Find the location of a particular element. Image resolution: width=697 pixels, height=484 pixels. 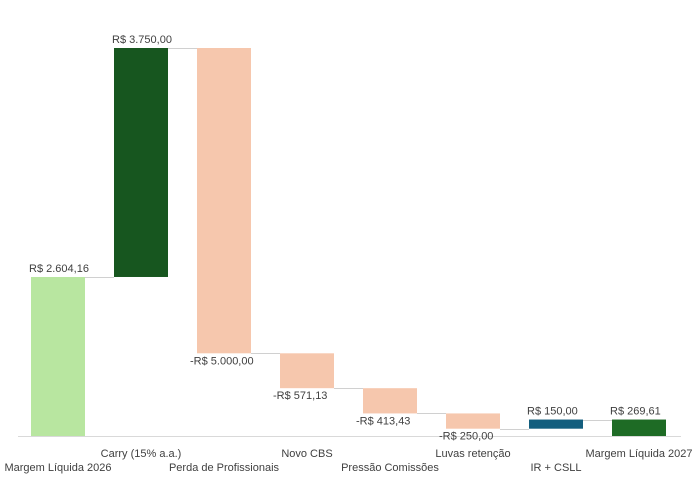

data-label-1: R$ 3.750,00 is located at coordinates (142, 40).